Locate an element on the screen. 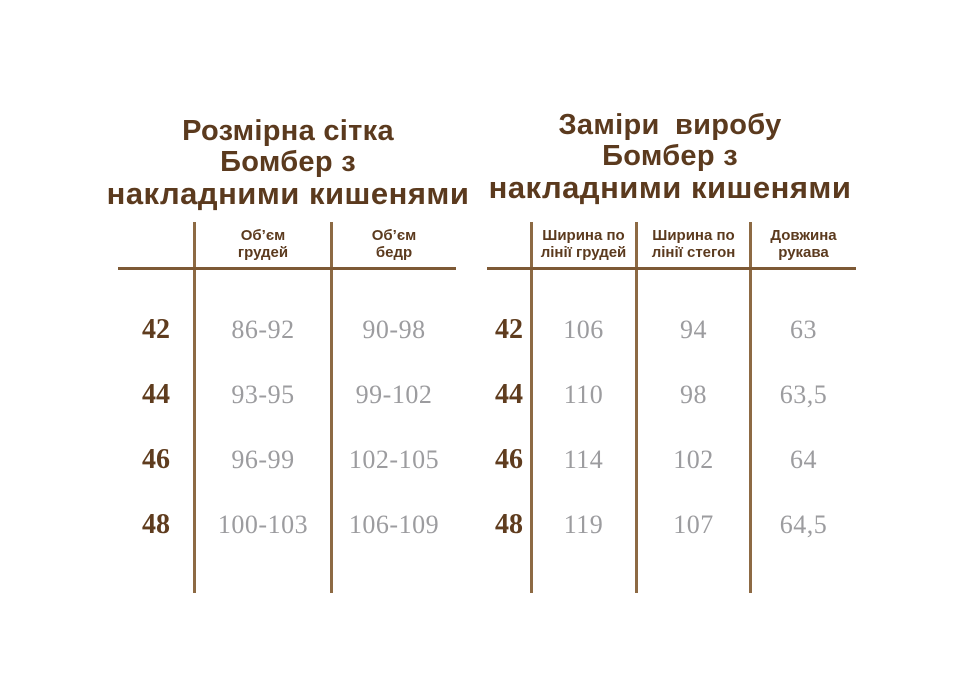 This screenshot has height=675, width=960. left-title-line-1: Розмірна сітка is located at coordinates (288, 131).